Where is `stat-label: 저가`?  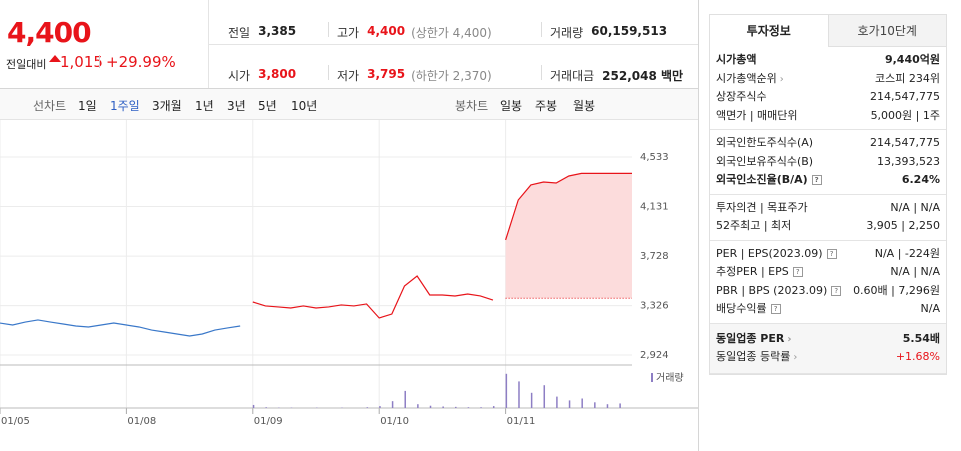
stat-label: 저가 is located at coordinates (348, 76).